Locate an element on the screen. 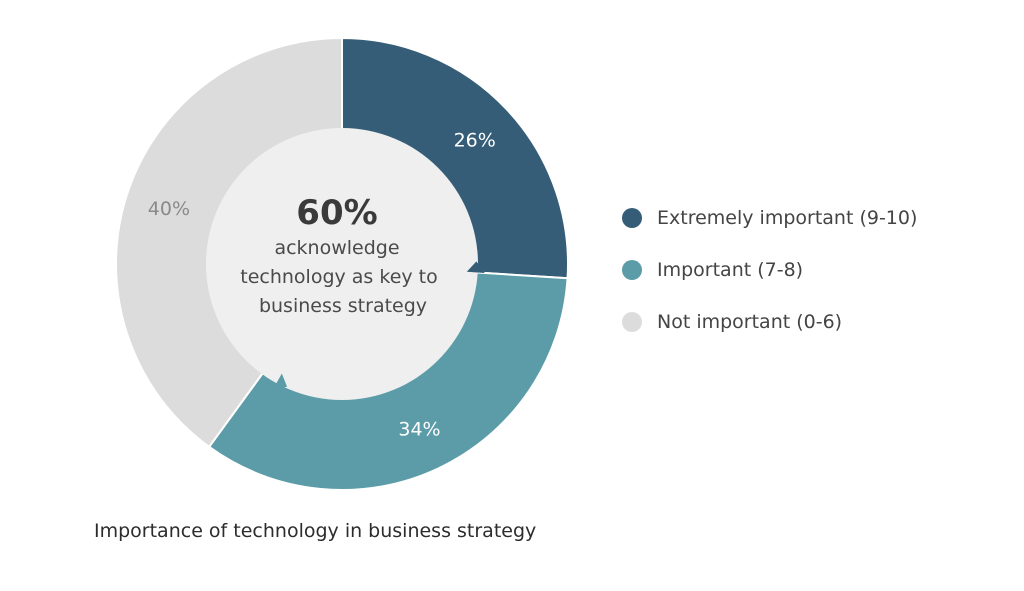 The width and height of the screenshot is (1024, 591). center-arrows is located at coordinates (379, 325).